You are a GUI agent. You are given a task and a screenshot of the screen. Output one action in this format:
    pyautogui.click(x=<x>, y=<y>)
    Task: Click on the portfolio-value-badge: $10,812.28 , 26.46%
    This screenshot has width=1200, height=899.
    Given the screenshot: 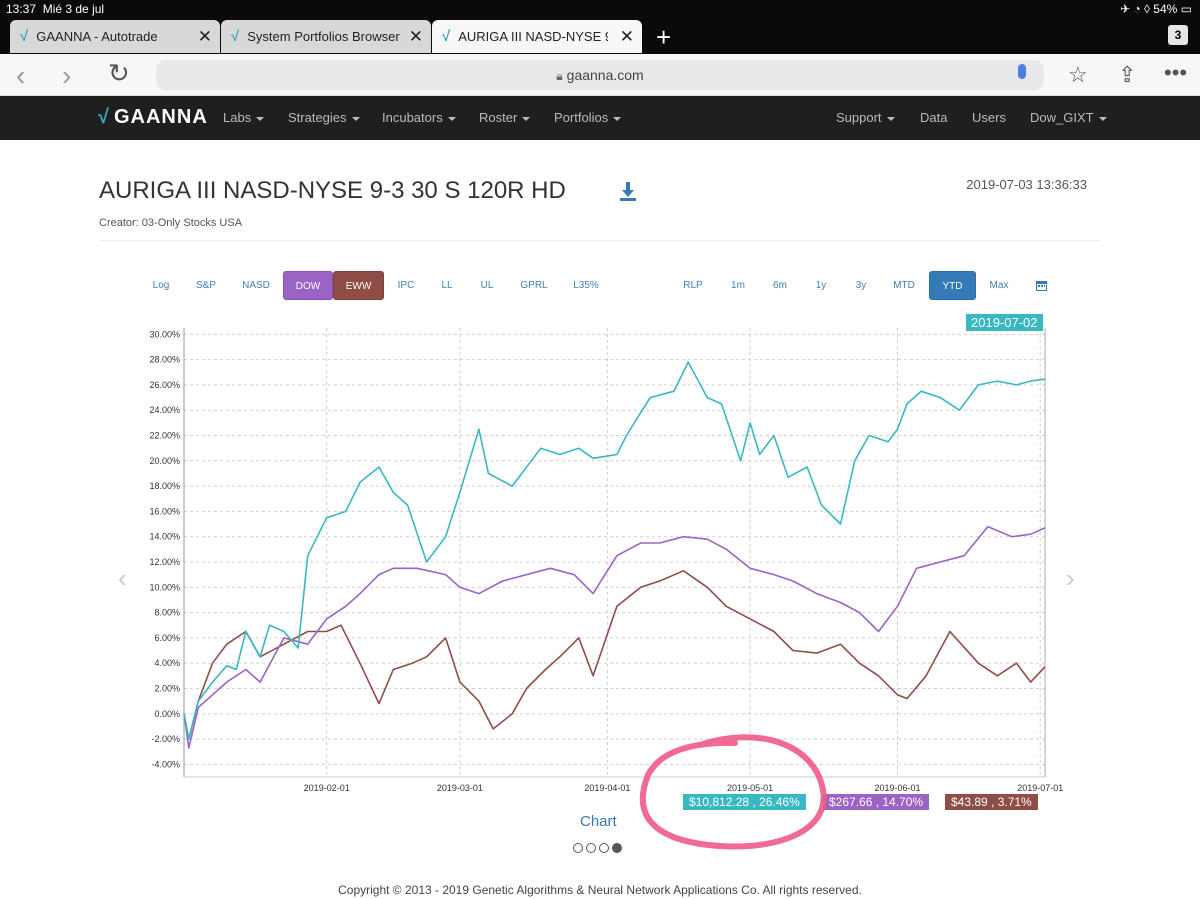 What is the action you would take?
    pyautogui.click(x=744, y=802)
    